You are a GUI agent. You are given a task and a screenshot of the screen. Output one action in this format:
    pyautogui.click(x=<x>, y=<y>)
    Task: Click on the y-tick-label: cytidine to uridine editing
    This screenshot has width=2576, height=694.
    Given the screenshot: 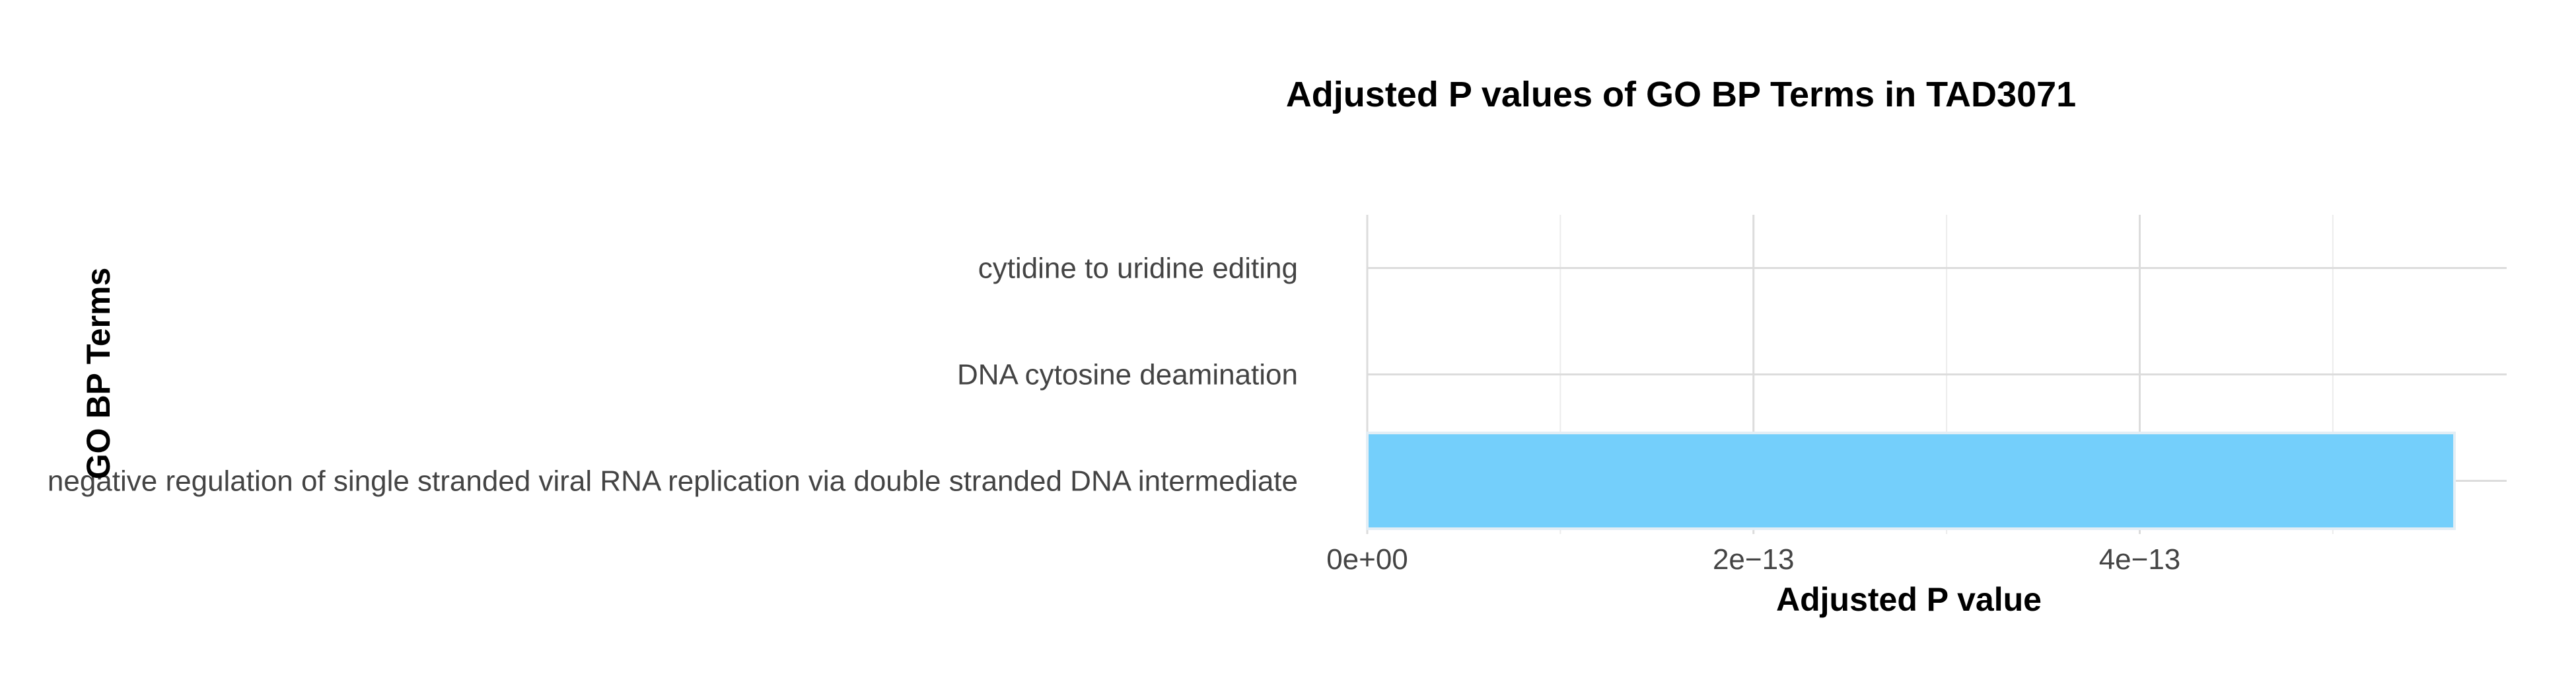 What is the action you would take?
    pyautogui.click(x=1138, y=268)
    